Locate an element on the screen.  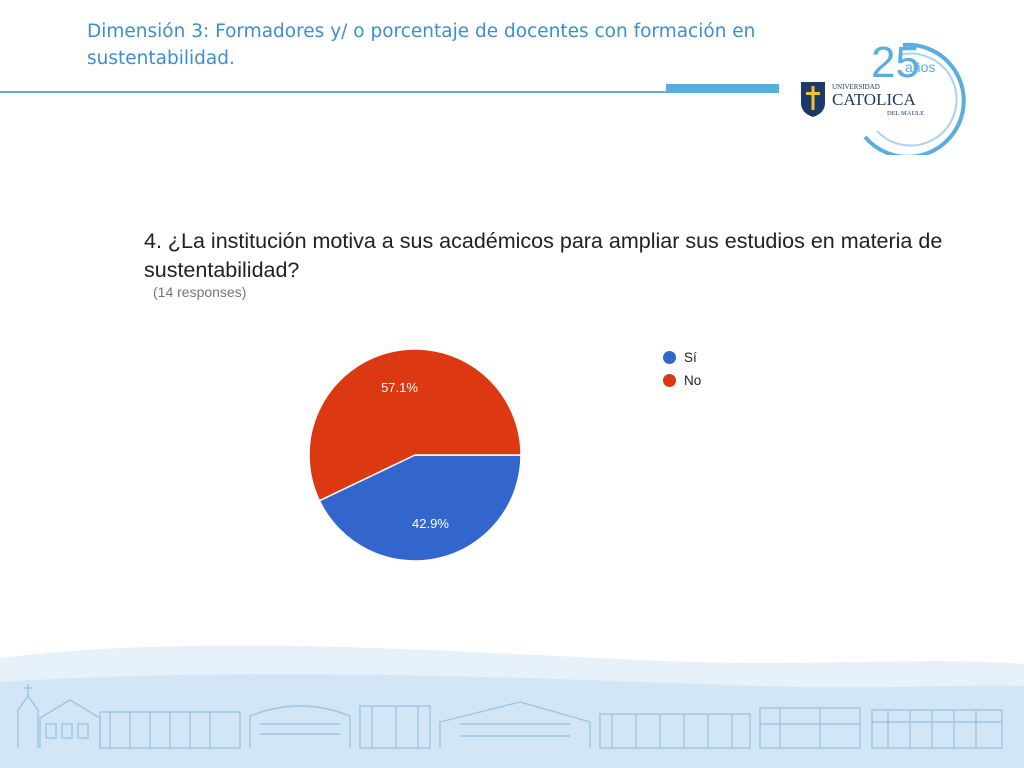
pie-slice-si is located at coordinates (420, 508).